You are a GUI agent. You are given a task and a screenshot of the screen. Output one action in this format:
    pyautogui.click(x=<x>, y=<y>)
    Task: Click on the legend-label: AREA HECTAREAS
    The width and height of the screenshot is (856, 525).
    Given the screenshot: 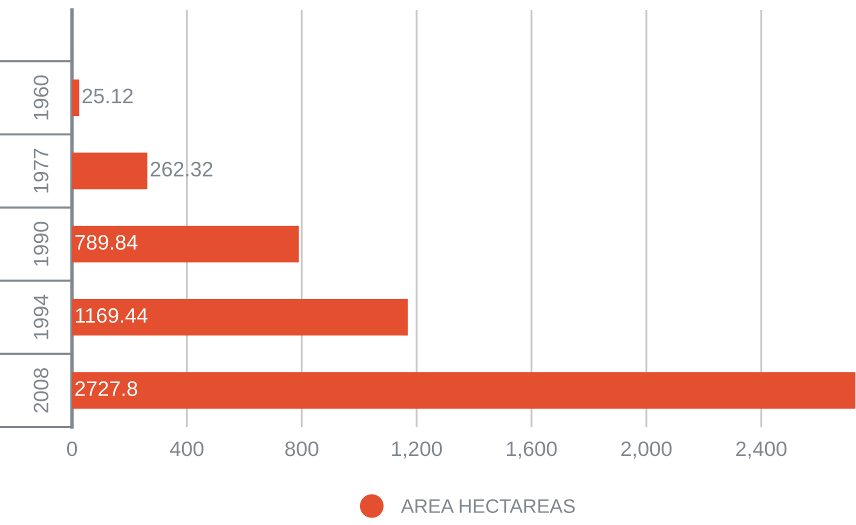 What is the action you would take?
    pyautogui.click(x=487, y=506)
    